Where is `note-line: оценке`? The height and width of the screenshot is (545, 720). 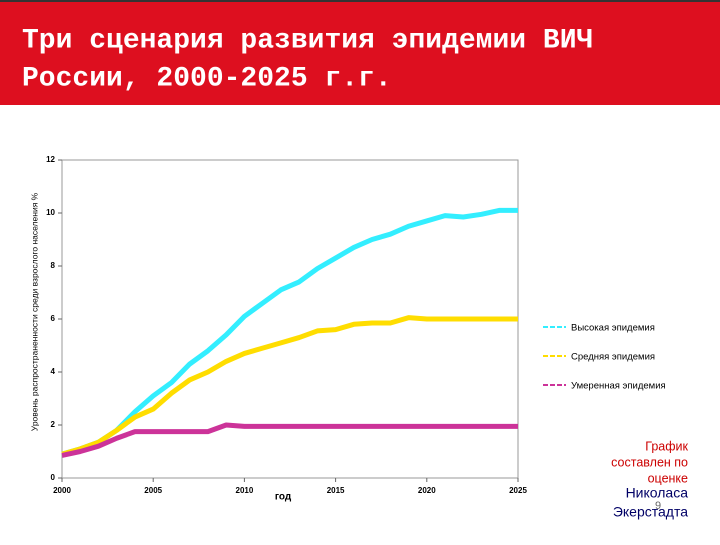
note-line: оценке is located at coordinates (668, 478).